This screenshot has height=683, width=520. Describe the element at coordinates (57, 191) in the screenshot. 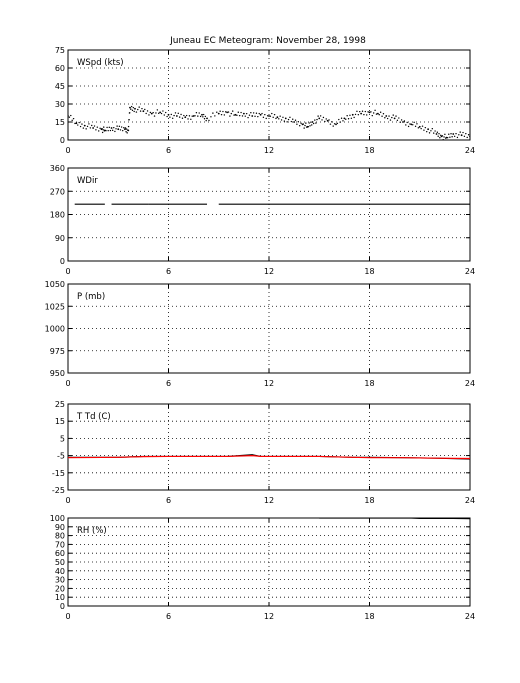

I see `y-tick-label: 270` at that location.